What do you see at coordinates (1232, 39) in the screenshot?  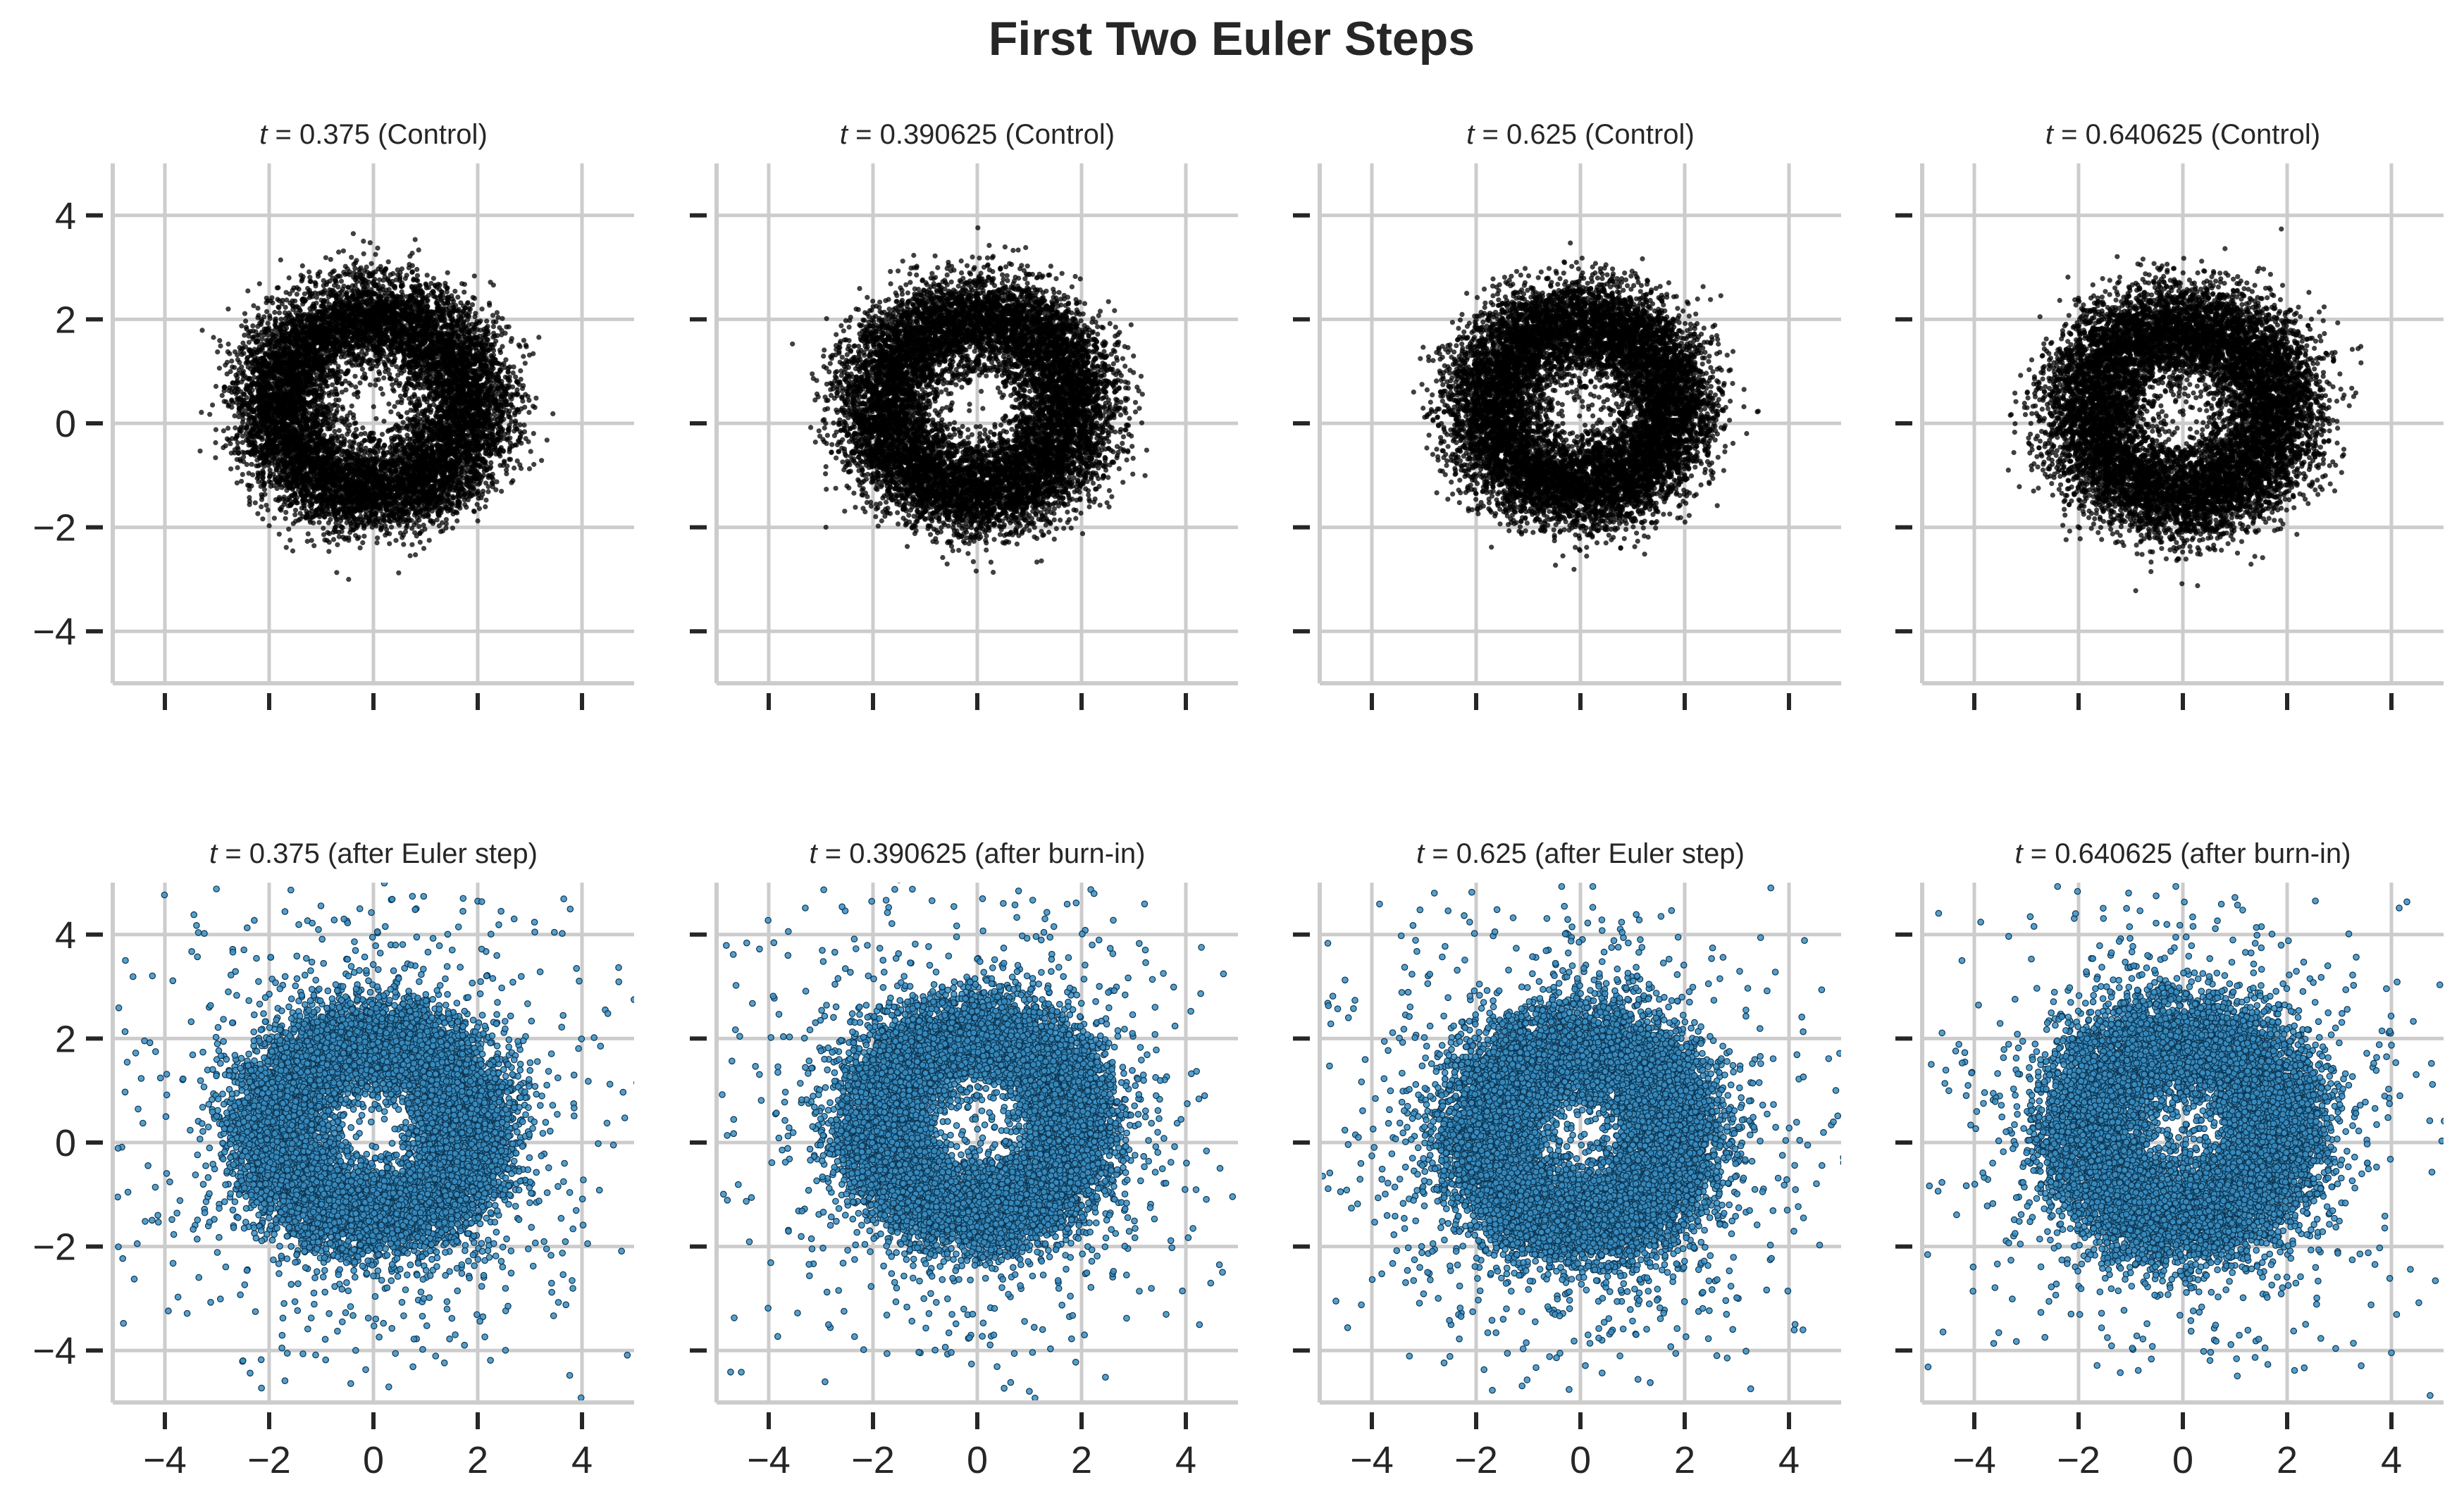 I see `figure-title: First Two Euler Steps` at bounding box center [1232, 39].